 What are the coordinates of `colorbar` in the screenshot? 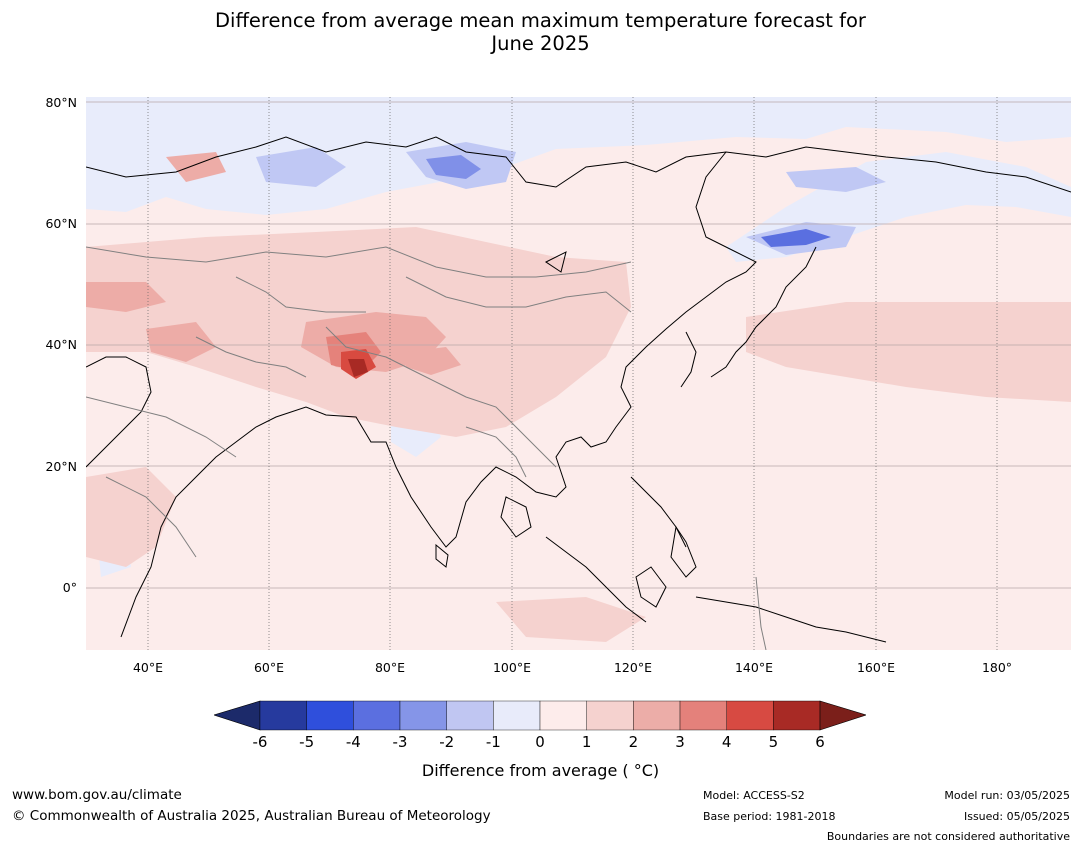 It's located at (540, 715).